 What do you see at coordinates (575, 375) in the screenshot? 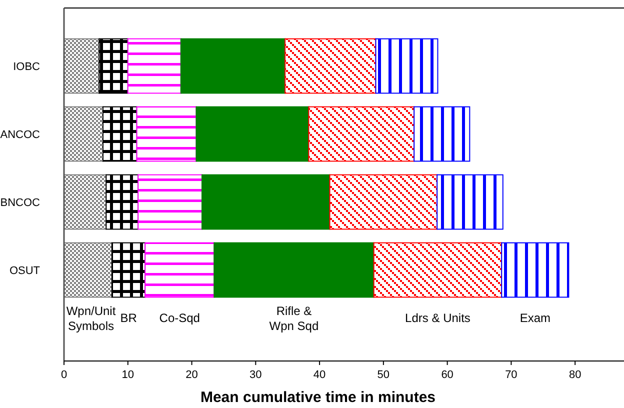
I see `x-tick-label: 80` at bounding box center [575, 375].